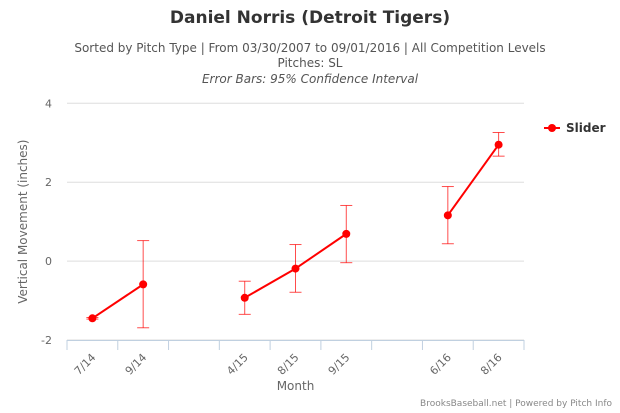  What do you see at coordinates (491, 364) in the screenshot?
I see `x-tick-label: 8/16` at bounding box center [491, 364].